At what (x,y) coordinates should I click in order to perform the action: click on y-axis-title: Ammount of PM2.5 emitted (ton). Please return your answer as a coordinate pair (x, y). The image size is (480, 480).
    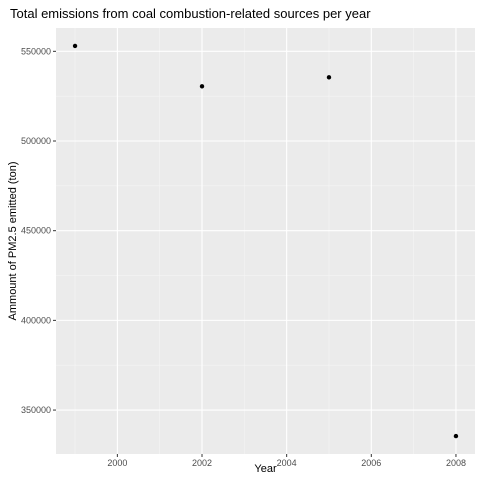
    Looking at the image, I should click on (13, 241).